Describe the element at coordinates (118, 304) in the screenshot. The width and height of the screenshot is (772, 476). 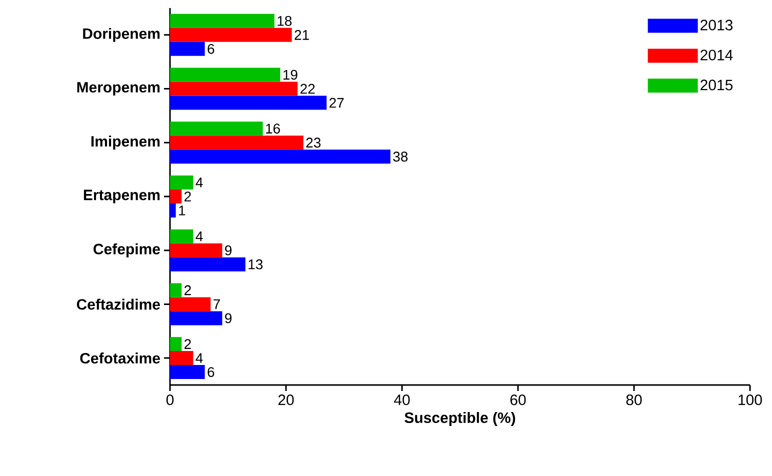
I see `y-tick-label: Ceftazidime` at that location.